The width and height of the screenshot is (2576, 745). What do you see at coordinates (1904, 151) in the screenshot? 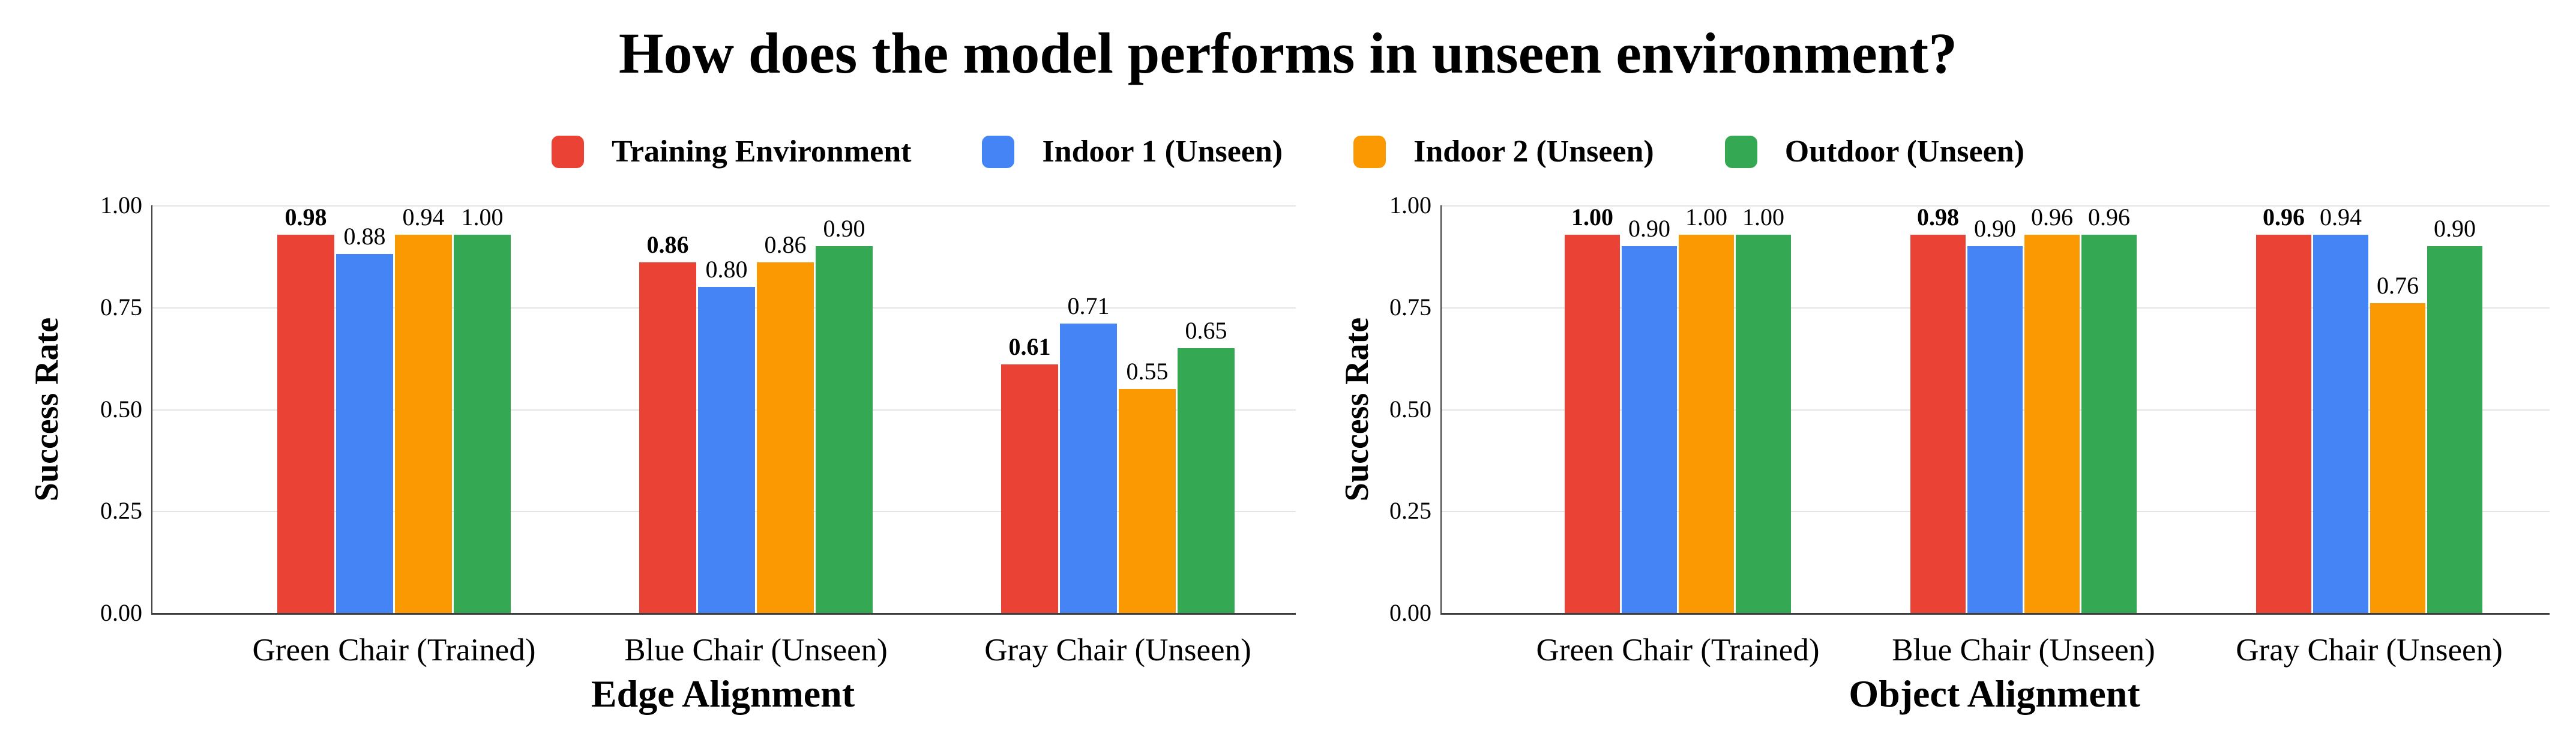
I see `legend-label: Outdoor (Unseen)` at bounding box center [1904, 151].